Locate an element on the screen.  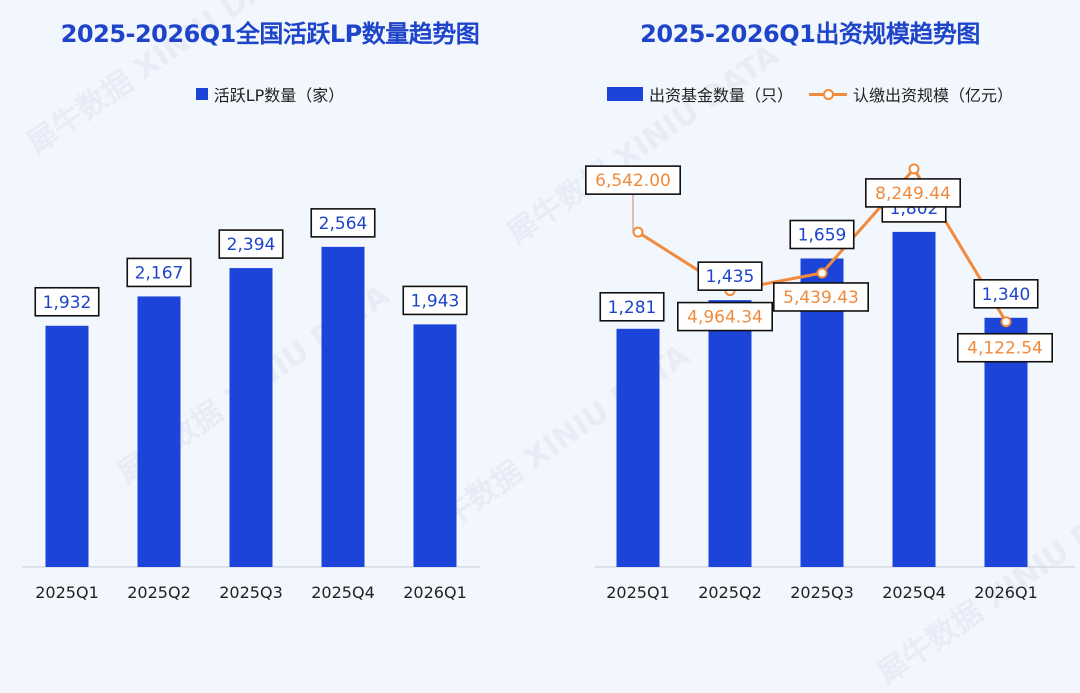
line-data-label: 4,964.34 is located at coordinates (725, 316).